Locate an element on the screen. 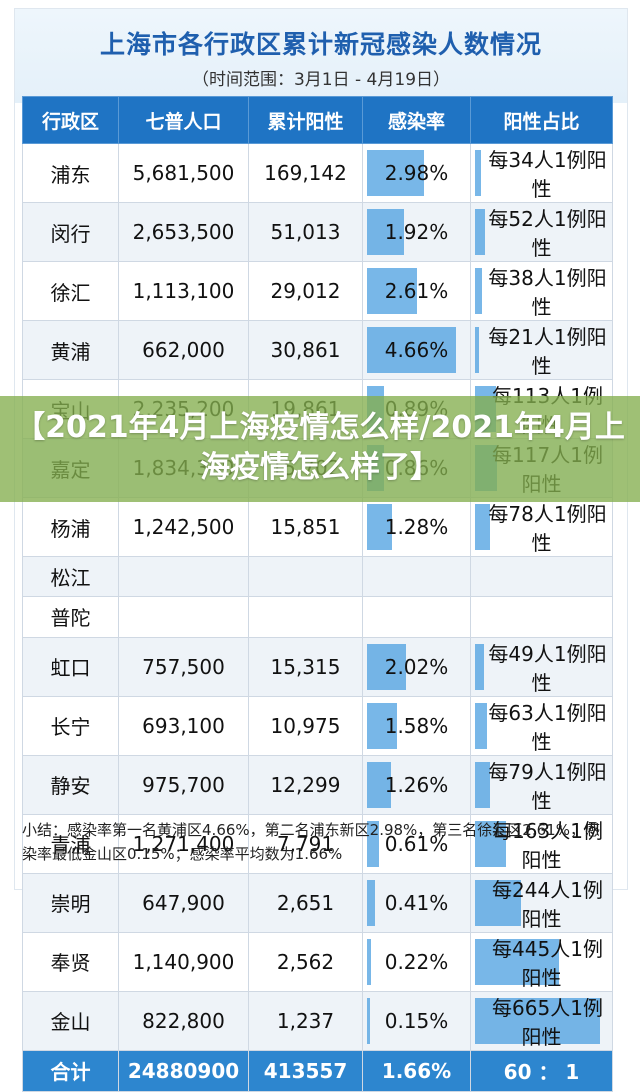 The image size is (640, 1092). ratio-cell: 每52人1例阳性 is located at coordinates (541, 232).